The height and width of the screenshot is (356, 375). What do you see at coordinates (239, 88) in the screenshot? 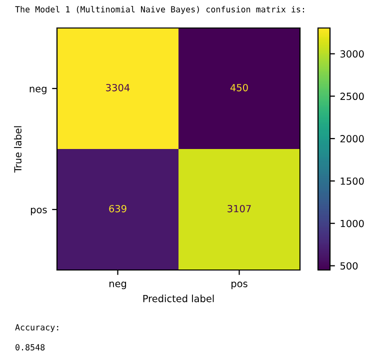
I see `data-label: 450` at bounding box center [239, 88].